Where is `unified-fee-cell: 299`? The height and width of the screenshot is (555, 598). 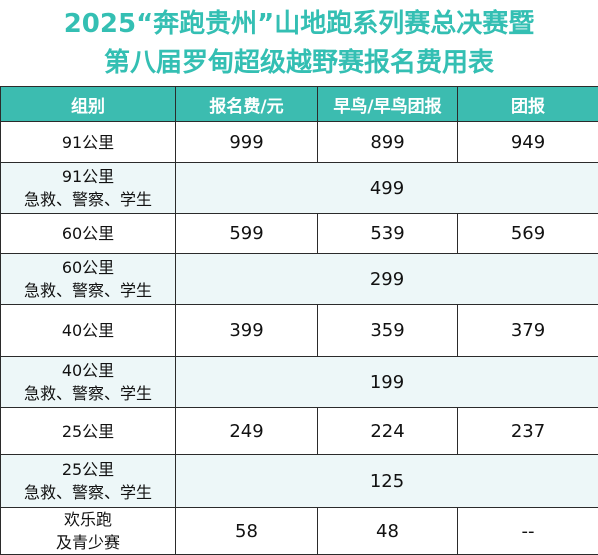
unified-fee-cell: 299 is located at coordinates (387, 279).